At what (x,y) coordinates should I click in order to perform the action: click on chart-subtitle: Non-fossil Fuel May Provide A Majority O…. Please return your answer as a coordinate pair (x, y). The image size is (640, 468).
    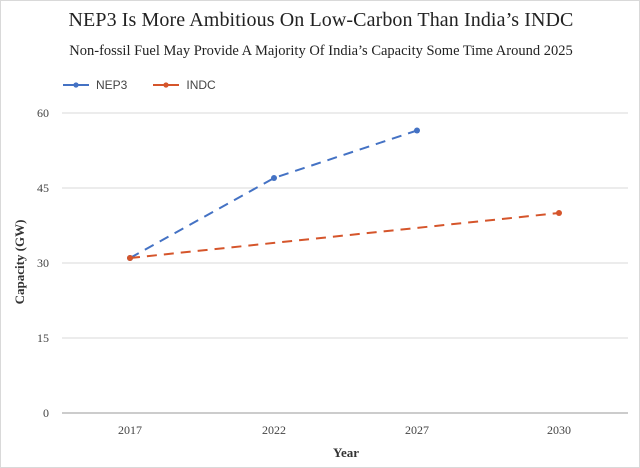
    Looking at the image, I should click on (321, 51).